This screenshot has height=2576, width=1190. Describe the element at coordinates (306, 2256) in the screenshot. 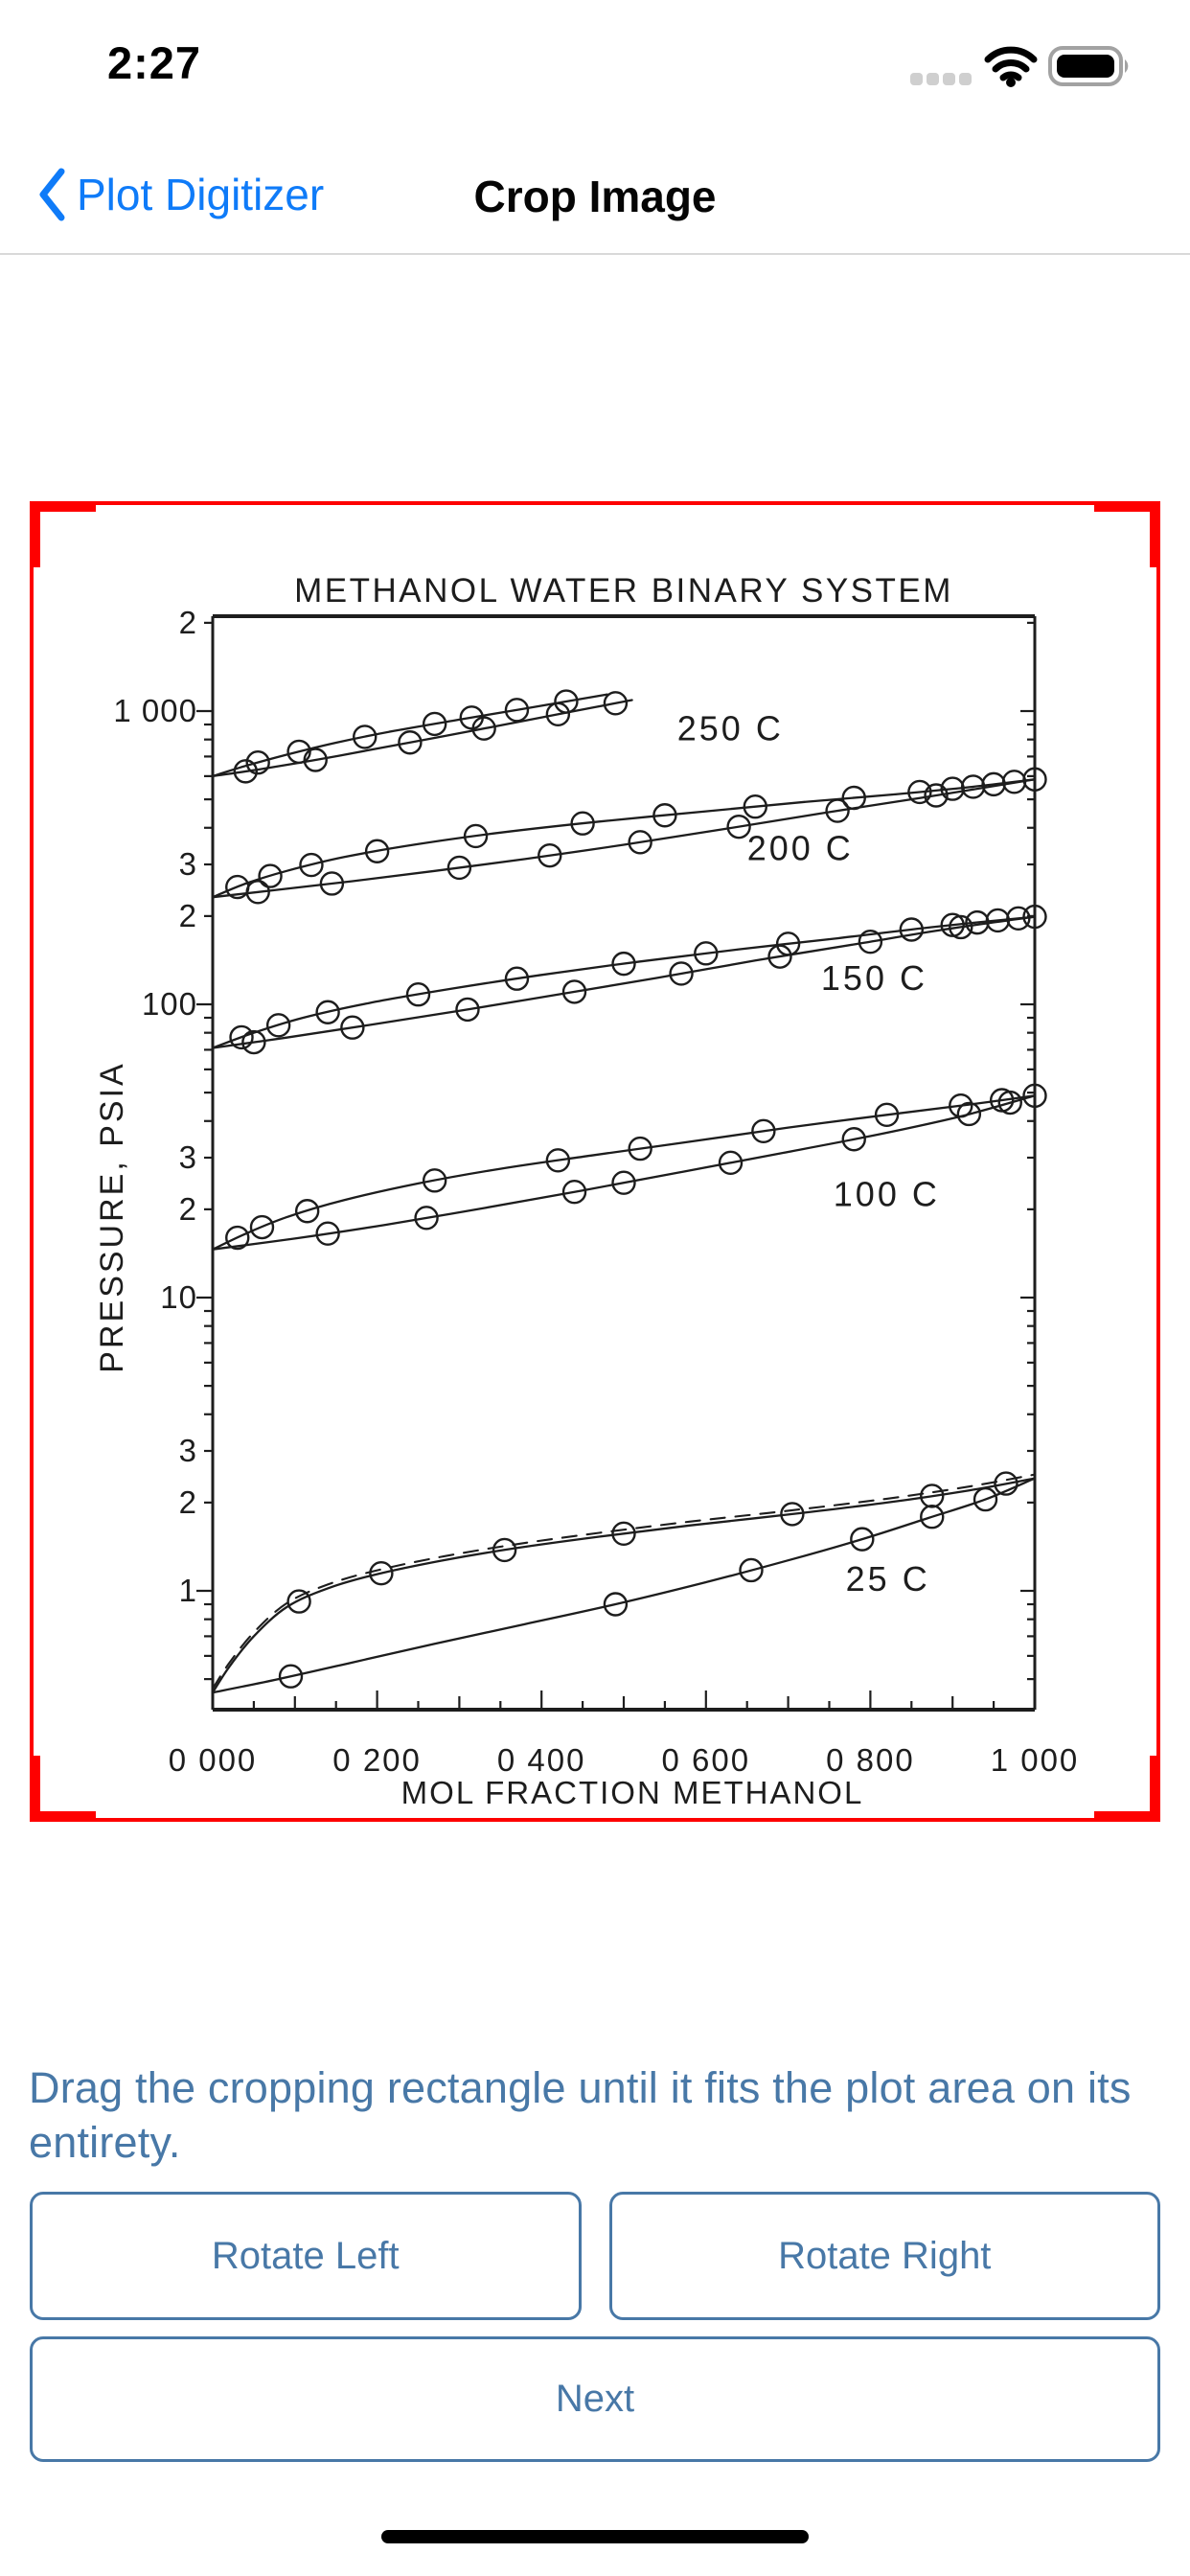

I see `rotate-left-button: Rotate Left` at that location.